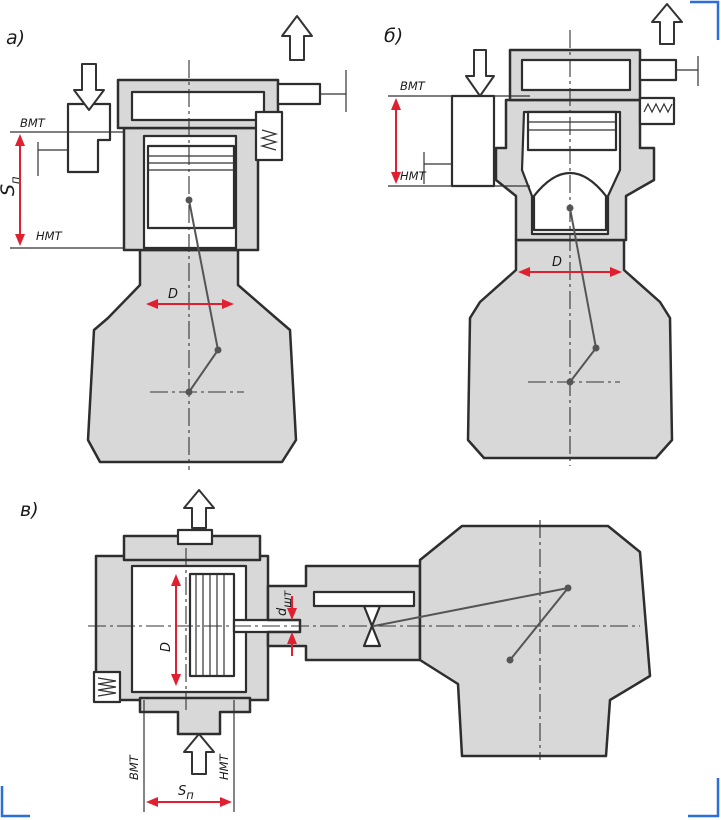 This screenshot has height=820, width=721. I want to click on panel-b-bore-label: D, so click(557, 262).